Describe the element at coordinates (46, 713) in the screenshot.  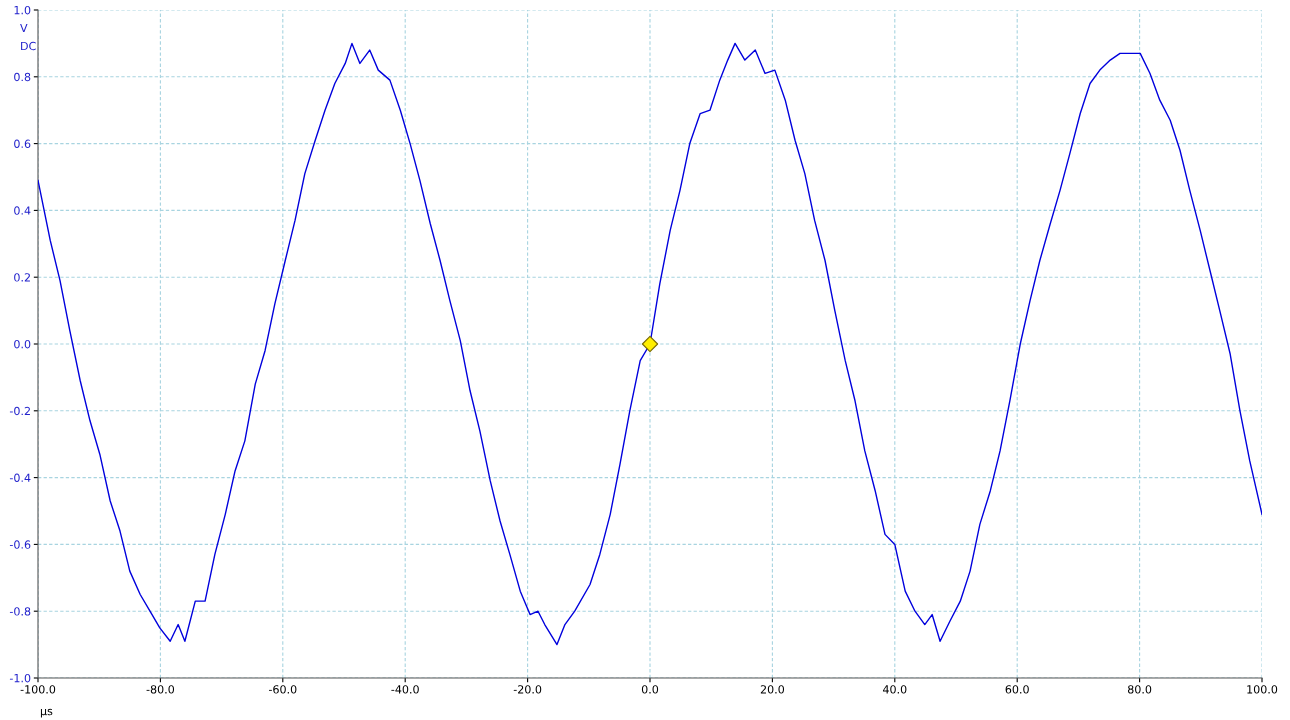
I see `x-axis-title: µs` at that location.